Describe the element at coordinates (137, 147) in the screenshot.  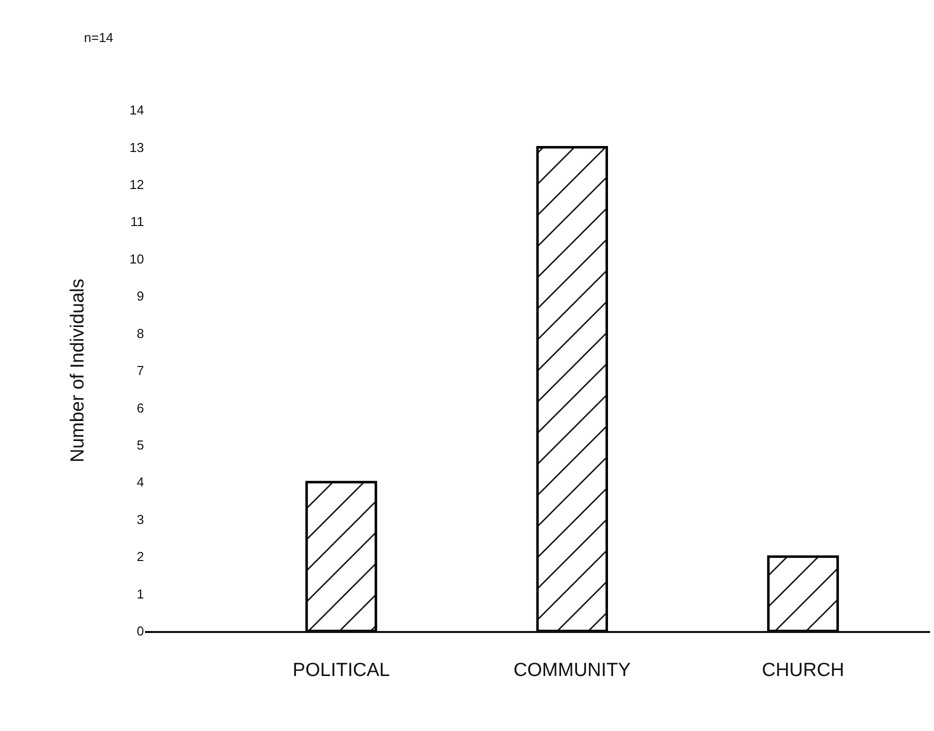
I see `y-tick-label: 13` at that location.